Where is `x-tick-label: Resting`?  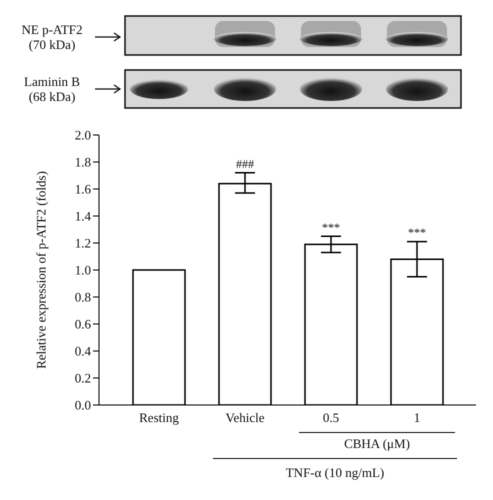
x-tick-label: Resting is located at coordinates (159, 418).